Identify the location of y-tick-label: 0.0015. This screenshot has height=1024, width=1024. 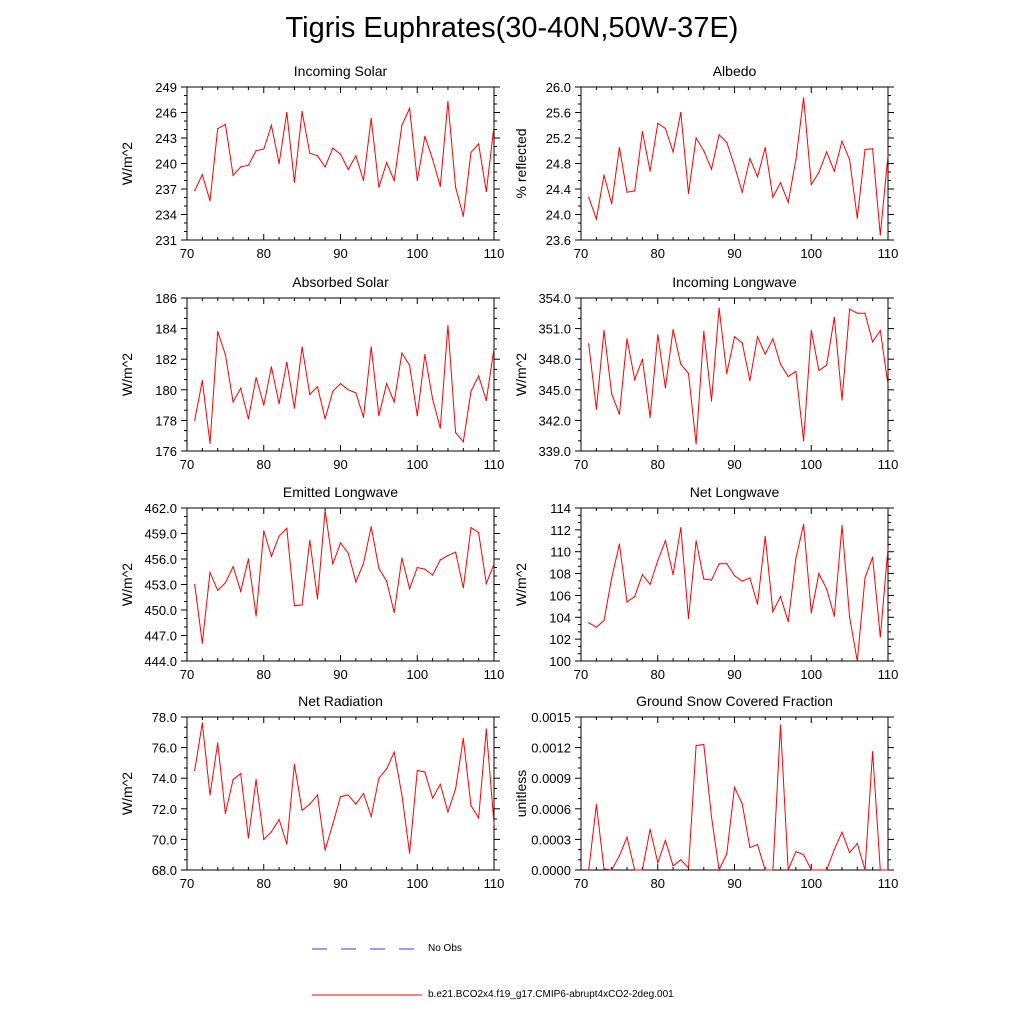
(551, 717).